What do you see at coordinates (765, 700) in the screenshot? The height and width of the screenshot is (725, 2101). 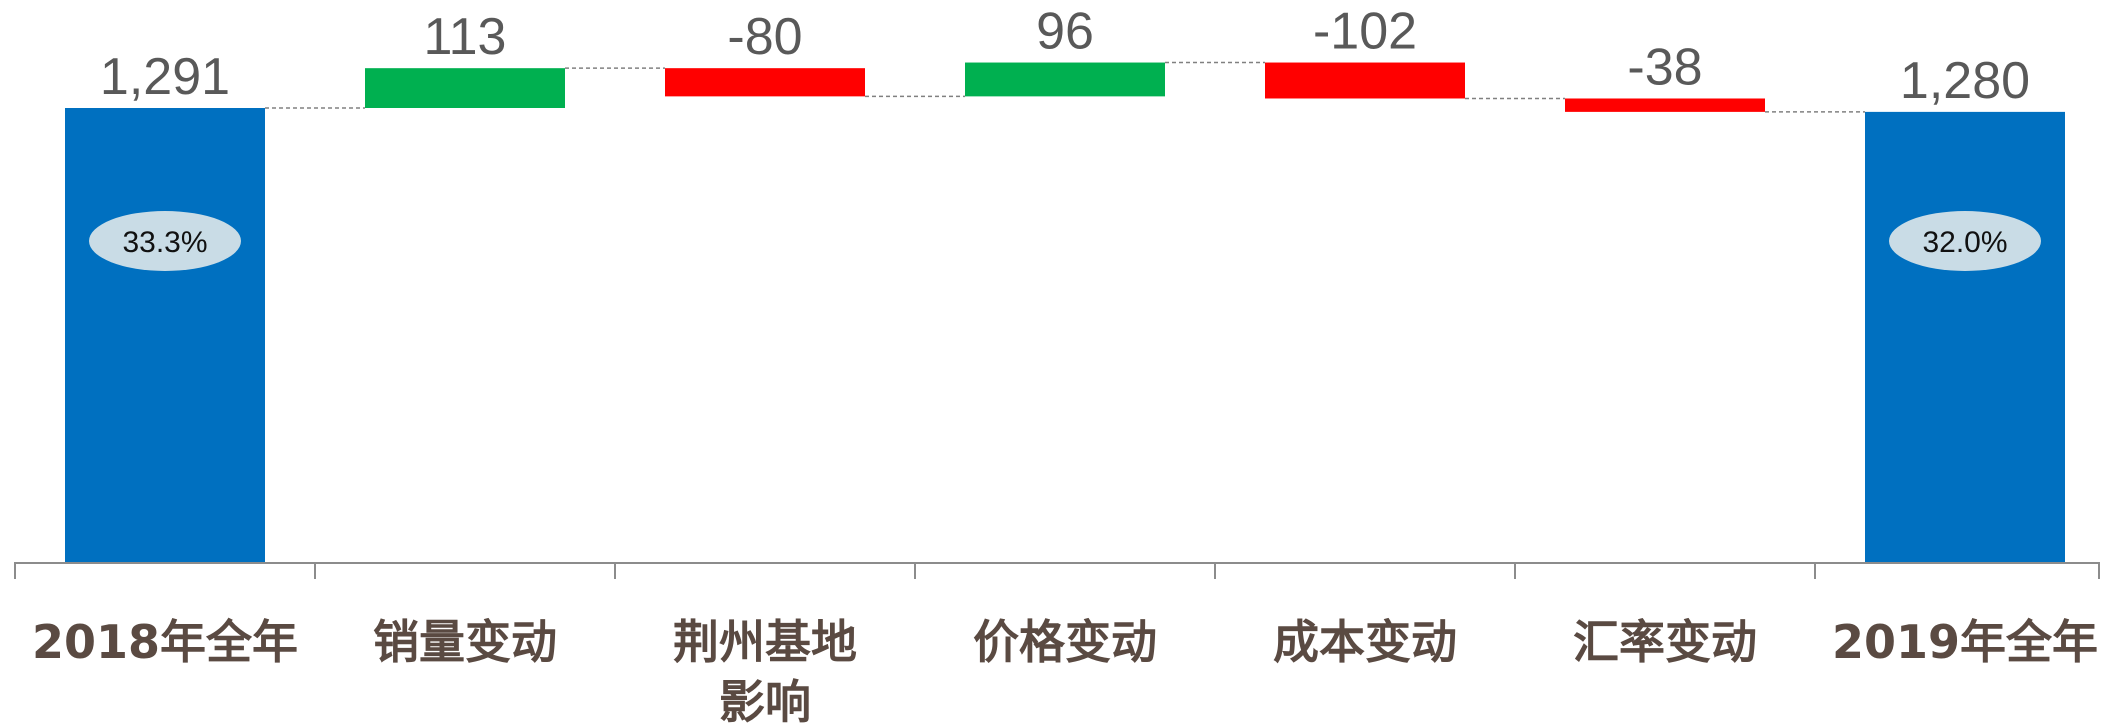 I see `category-label: 影响` at bounding box center [765, 700].